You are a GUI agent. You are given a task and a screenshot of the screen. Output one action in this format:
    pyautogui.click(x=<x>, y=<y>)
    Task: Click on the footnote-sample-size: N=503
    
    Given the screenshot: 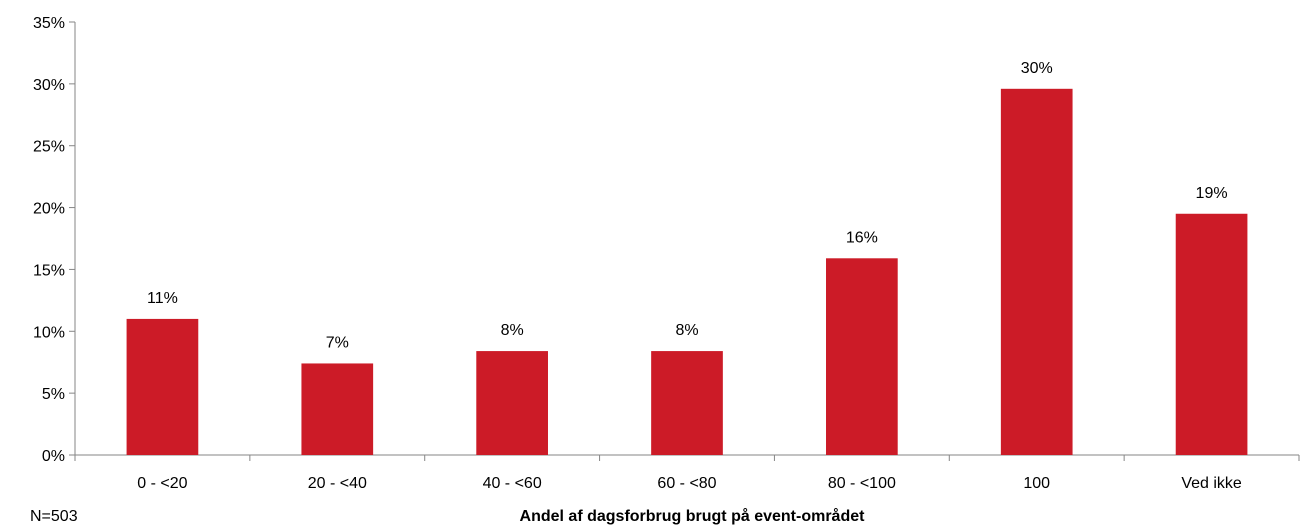 What is the action you would take?
    pyautogui.click(x=54, y=516)
    